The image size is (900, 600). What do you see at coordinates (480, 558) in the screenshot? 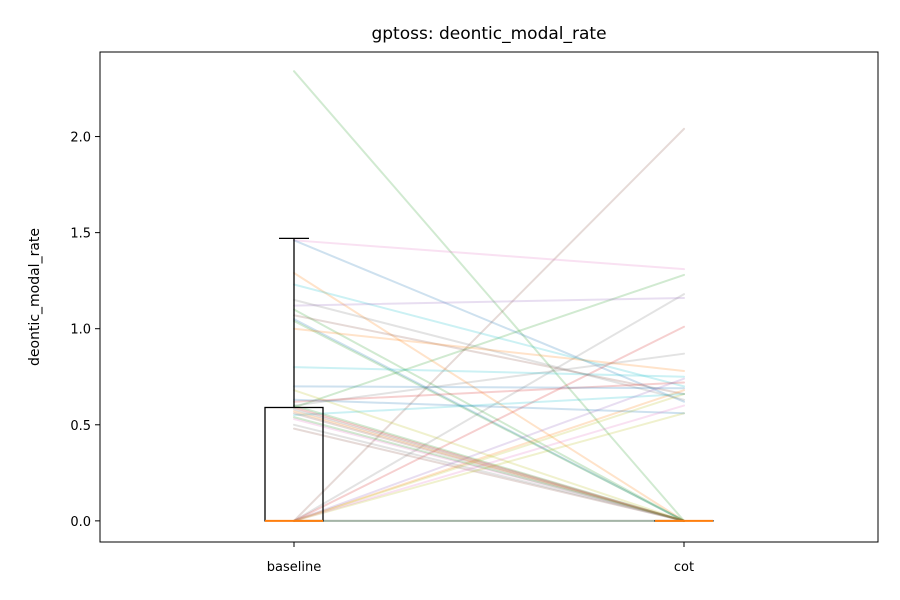
I see `x-axis: baseline cot` at bounding box center [480, 558].